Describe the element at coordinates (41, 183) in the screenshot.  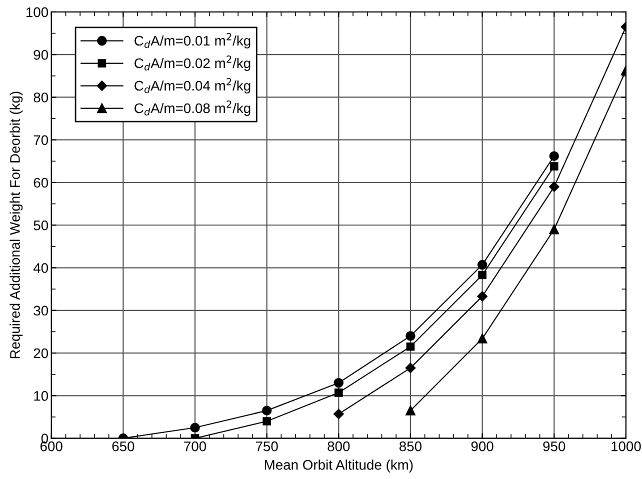
I see `y-tick-label: 60` at that location.